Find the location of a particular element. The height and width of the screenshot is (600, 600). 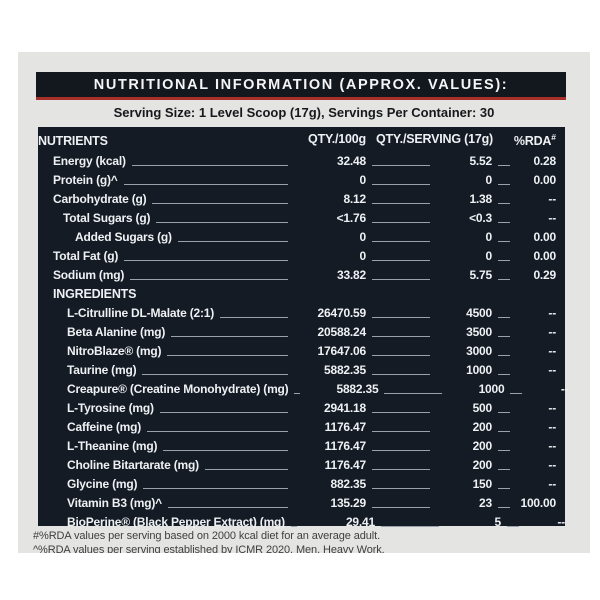

qty-serving-value: 500 is located at coordinates (482, 407).